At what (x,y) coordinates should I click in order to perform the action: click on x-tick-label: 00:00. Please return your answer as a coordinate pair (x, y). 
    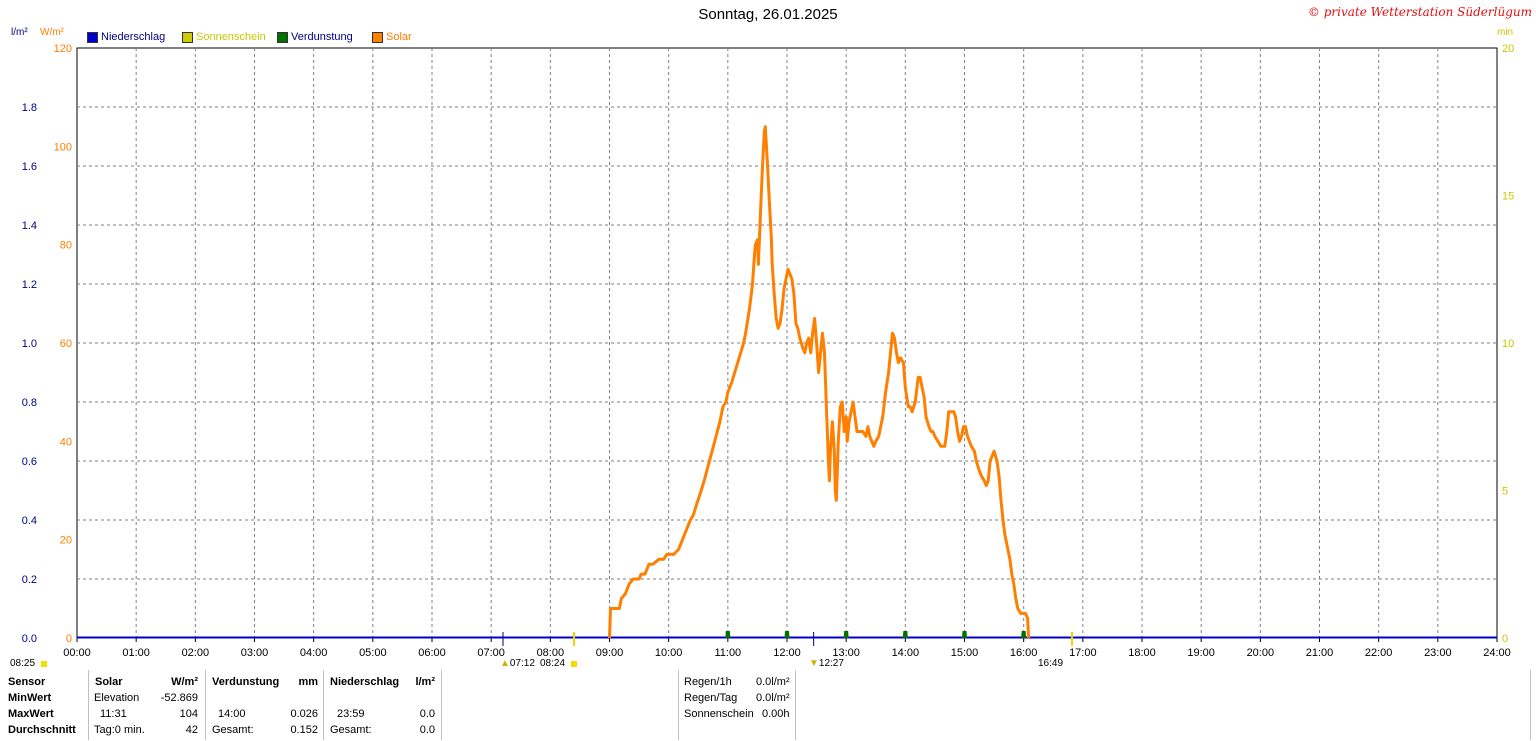
    Looking at the image, I should click on (77, 653).